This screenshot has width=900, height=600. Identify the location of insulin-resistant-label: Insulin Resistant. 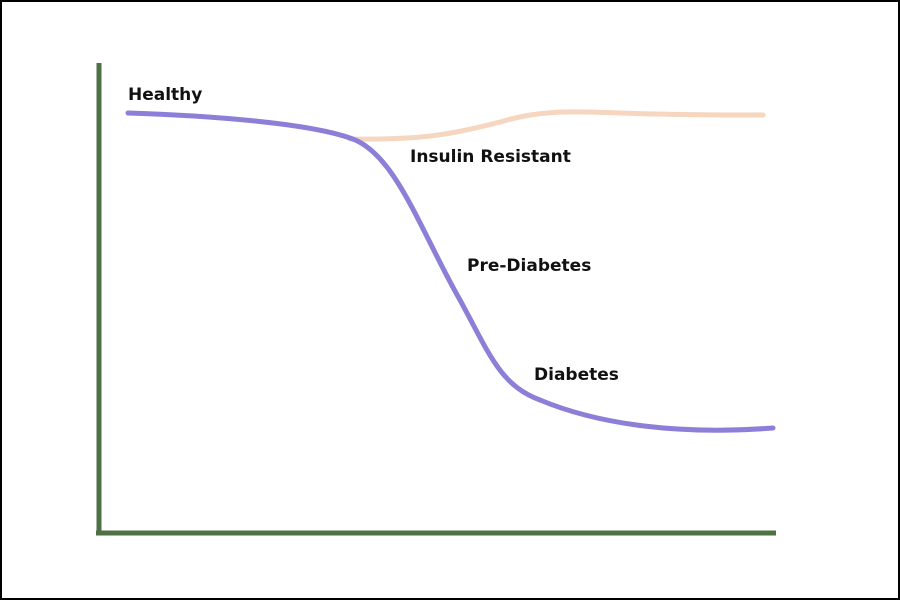
(490, 157).